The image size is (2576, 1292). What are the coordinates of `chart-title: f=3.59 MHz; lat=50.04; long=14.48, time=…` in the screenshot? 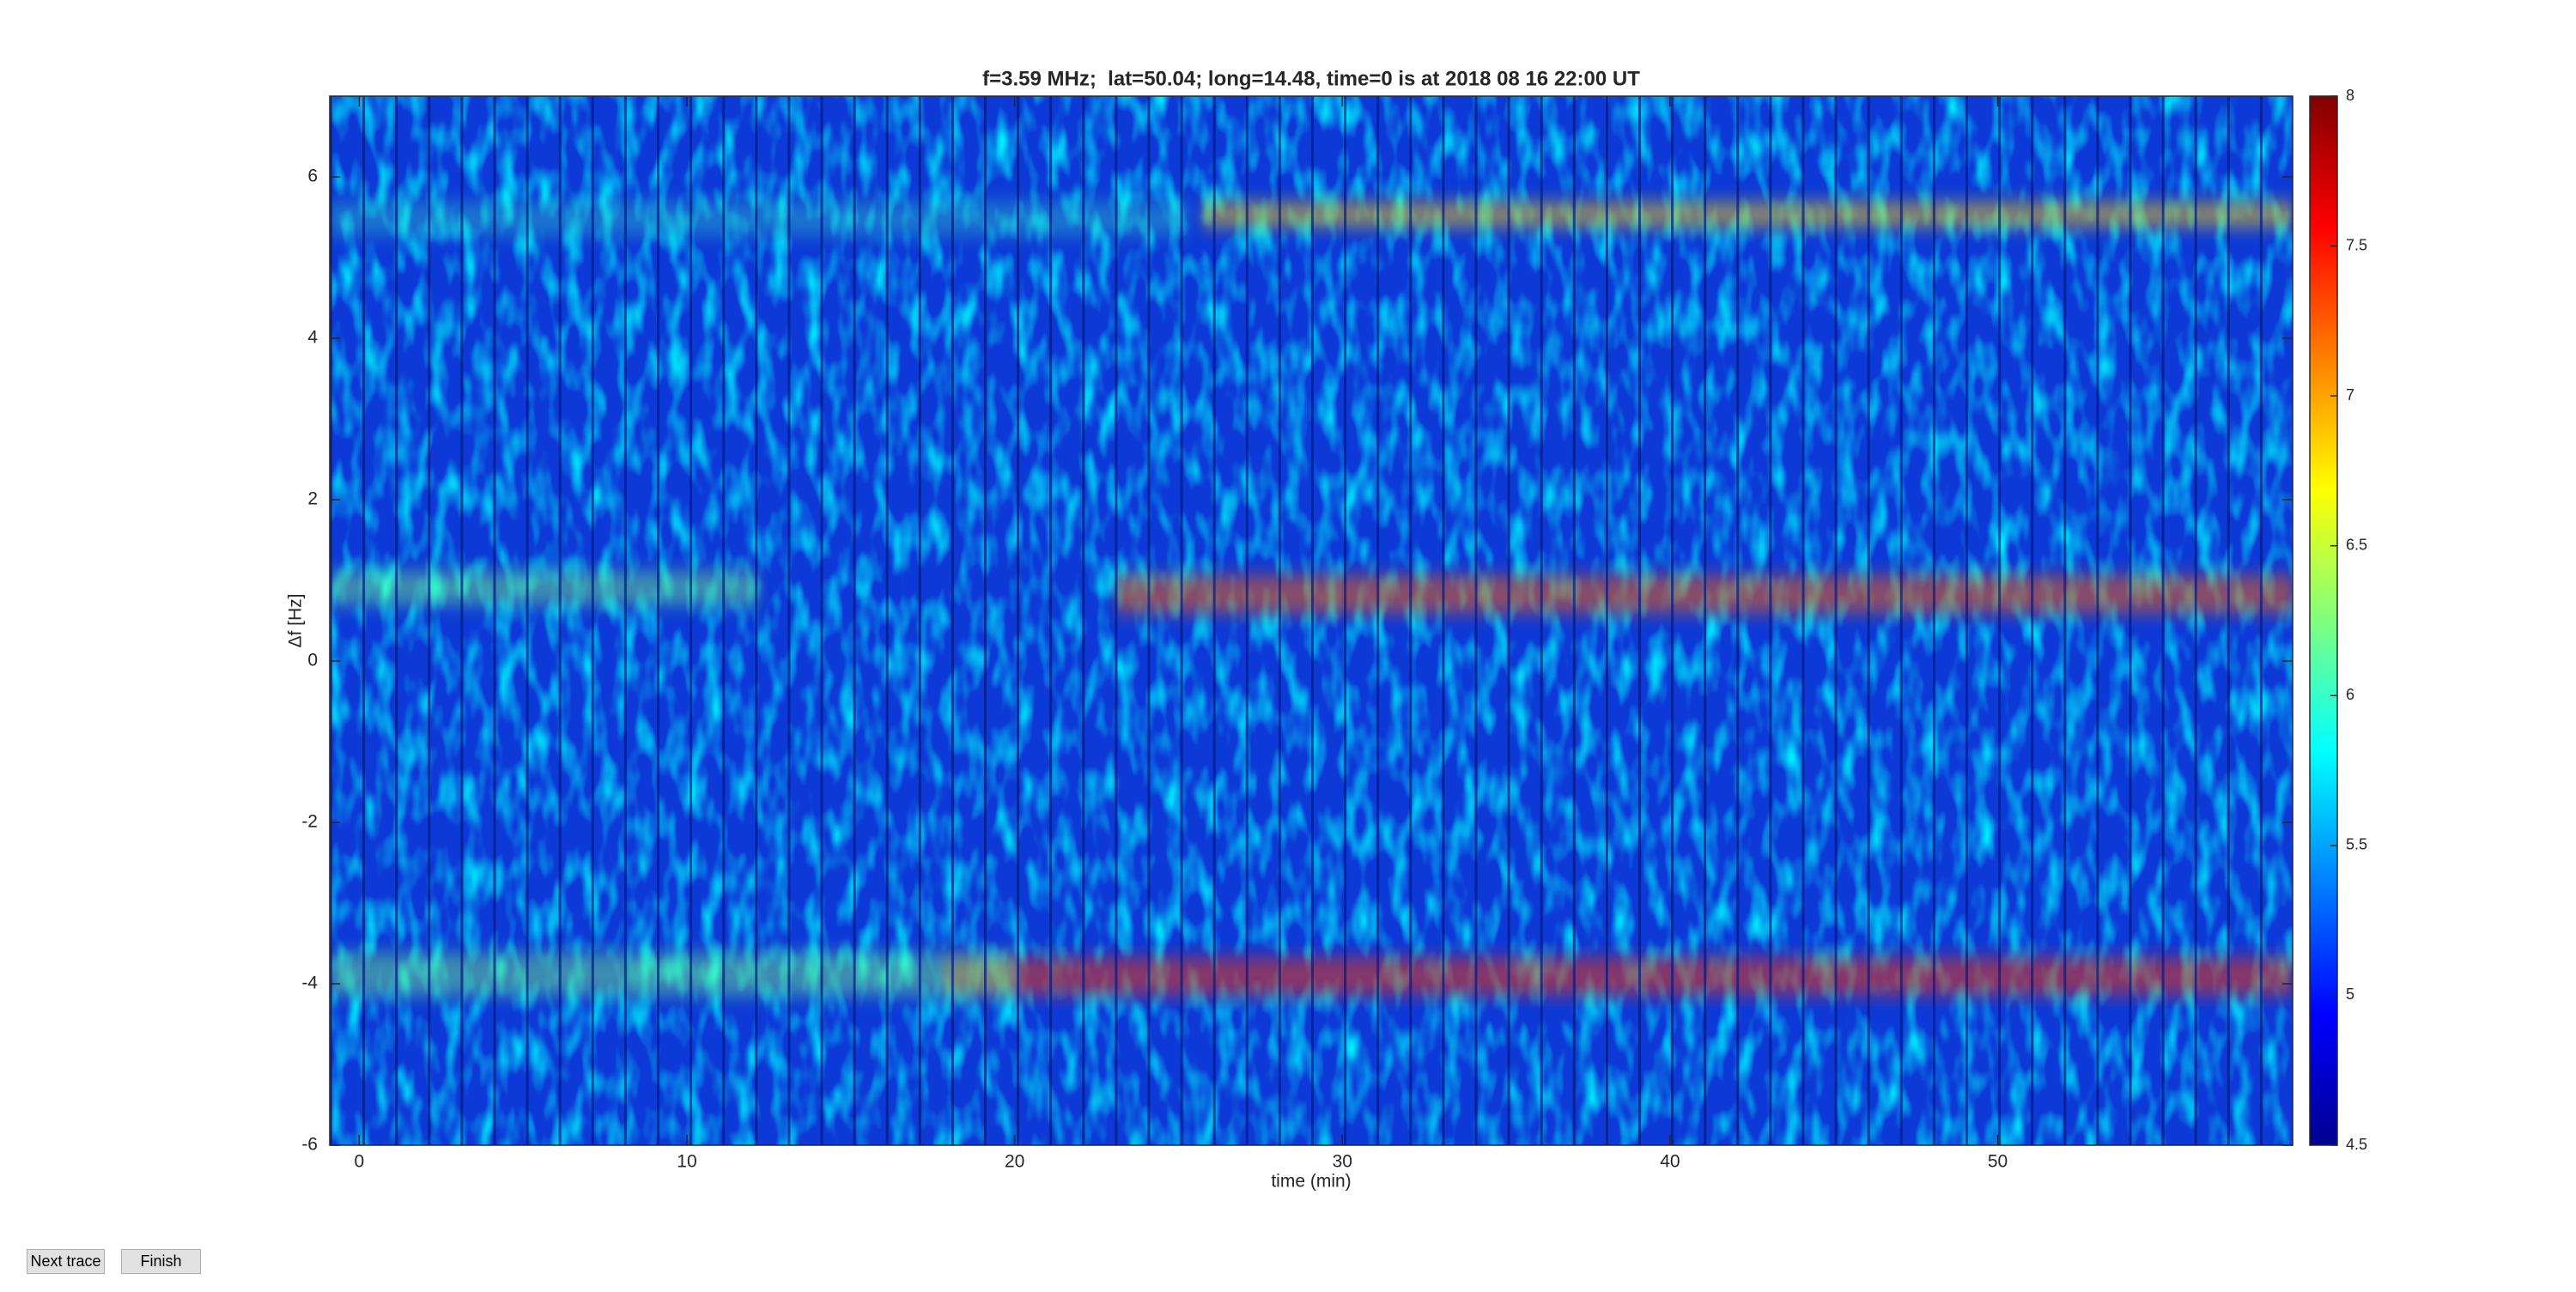 It's located at (1311, 78).